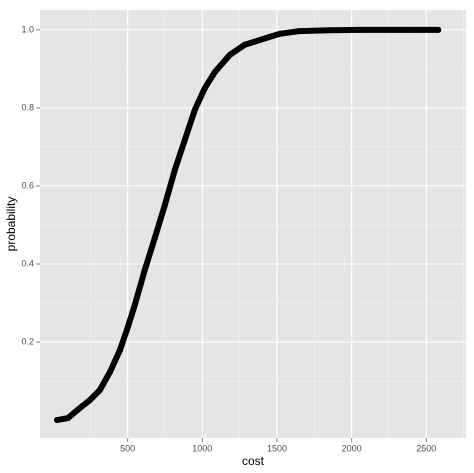  I want to click on y-tick-label: 0.2, so click(27, 341).